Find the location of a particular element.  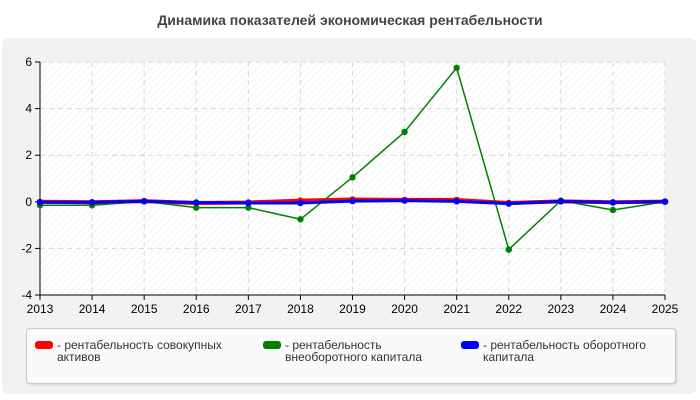

legend-item-total-assets: - рентабельность совокупных активов is located at coordinates (136, 351).